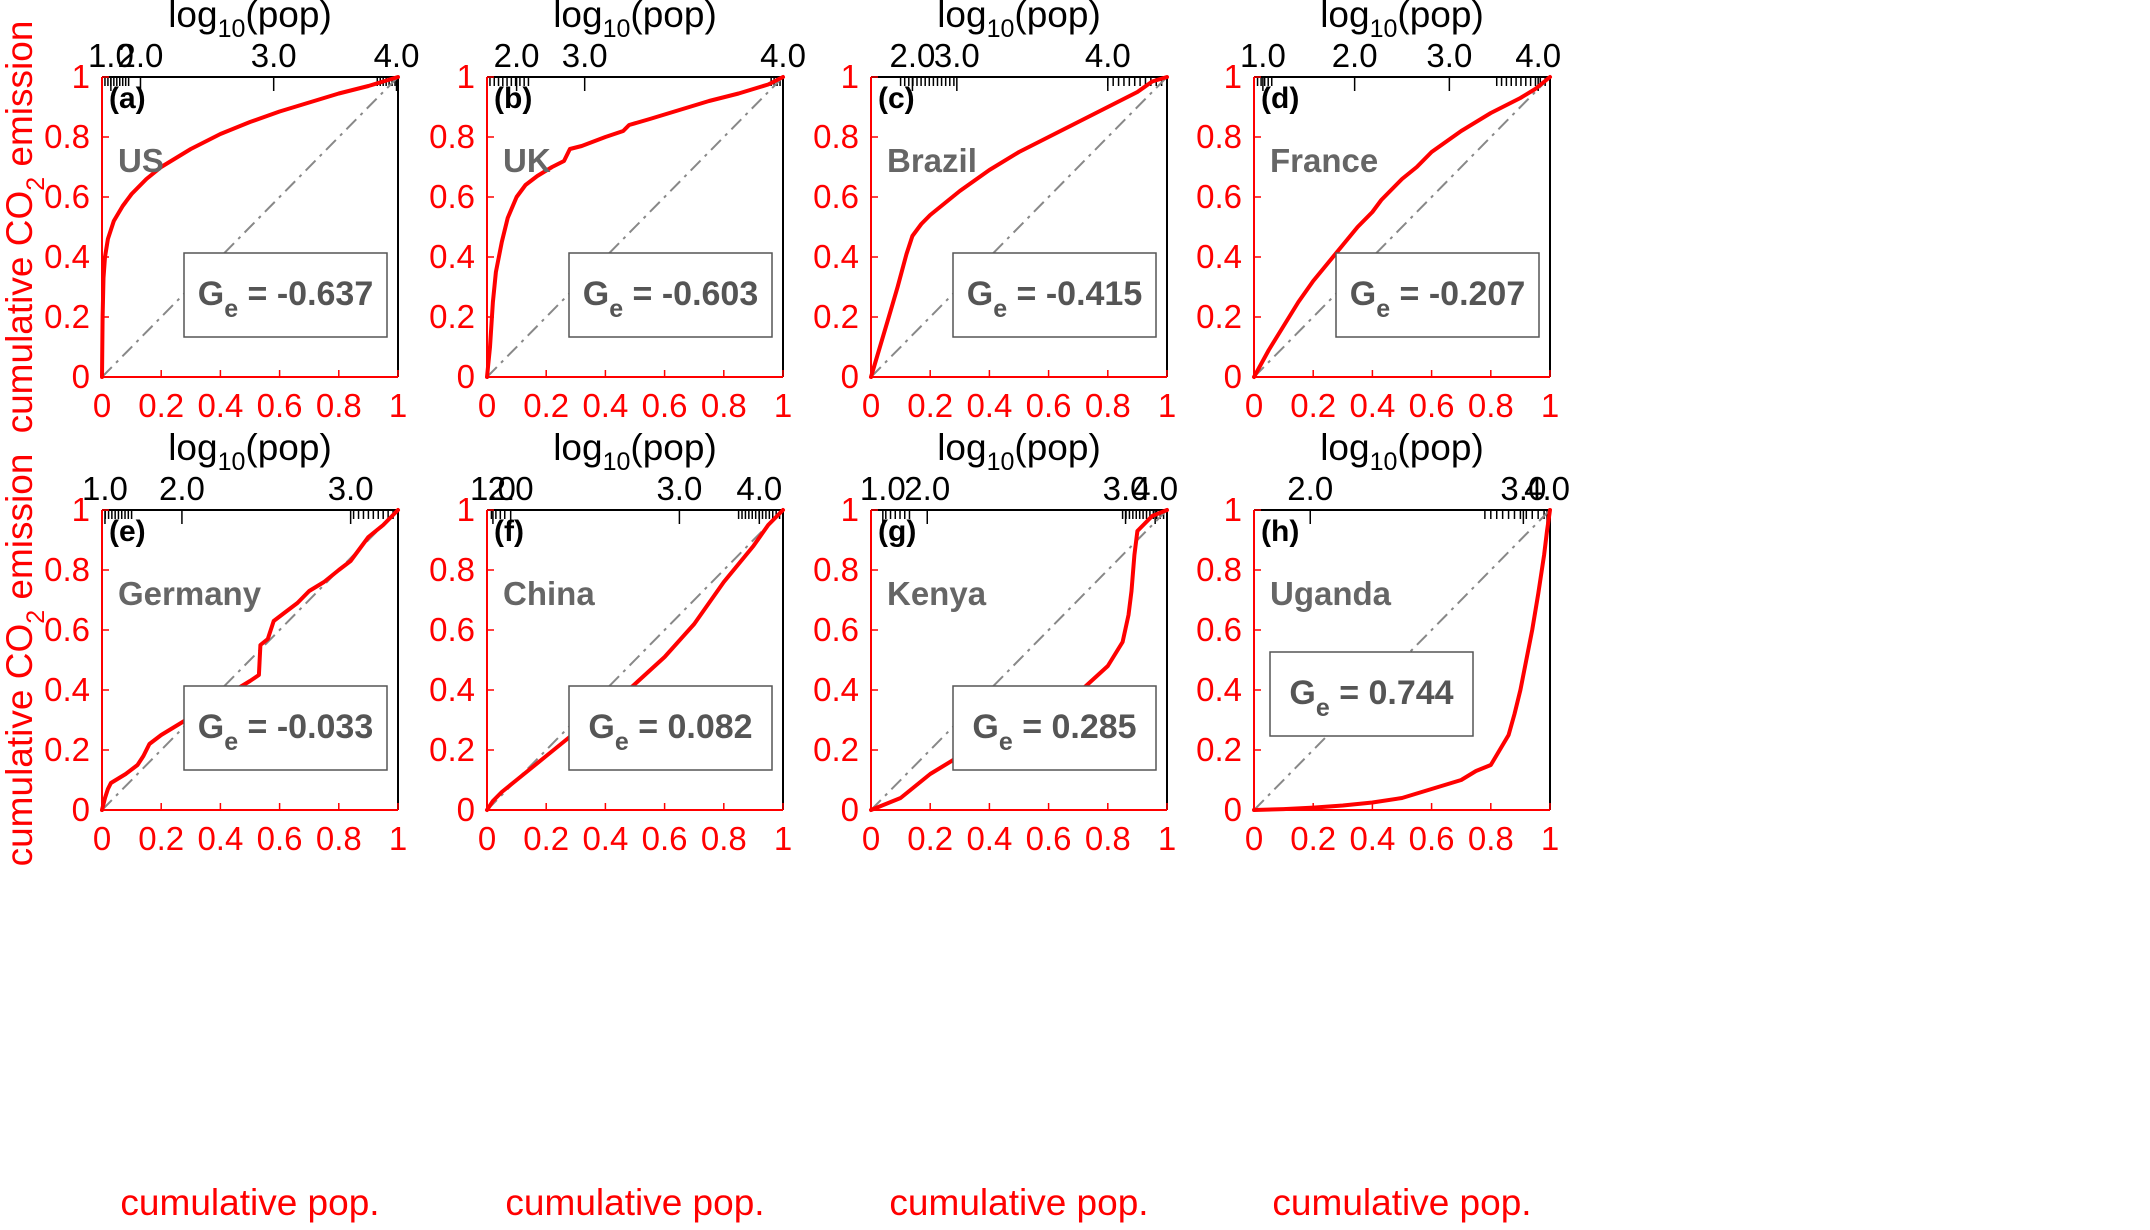  What do you see at coordinates (1074, 294) in the screenshot?
I see `ge-value-part: = -0.415` at bounding box center [1074, 294].